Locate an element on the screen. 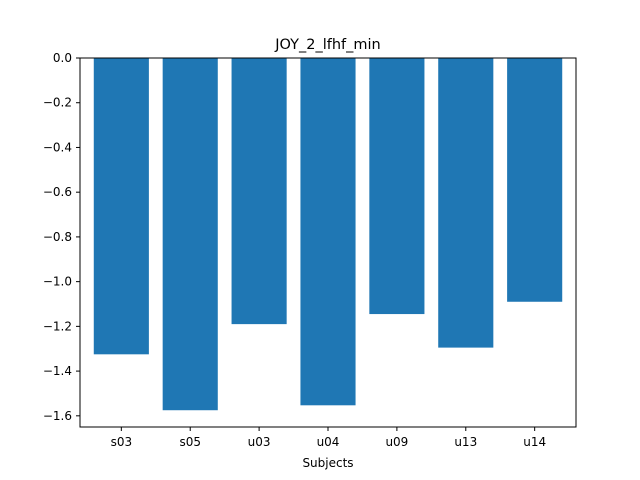  y-tick-label: 0.0 is located at coordinates (62, 58).